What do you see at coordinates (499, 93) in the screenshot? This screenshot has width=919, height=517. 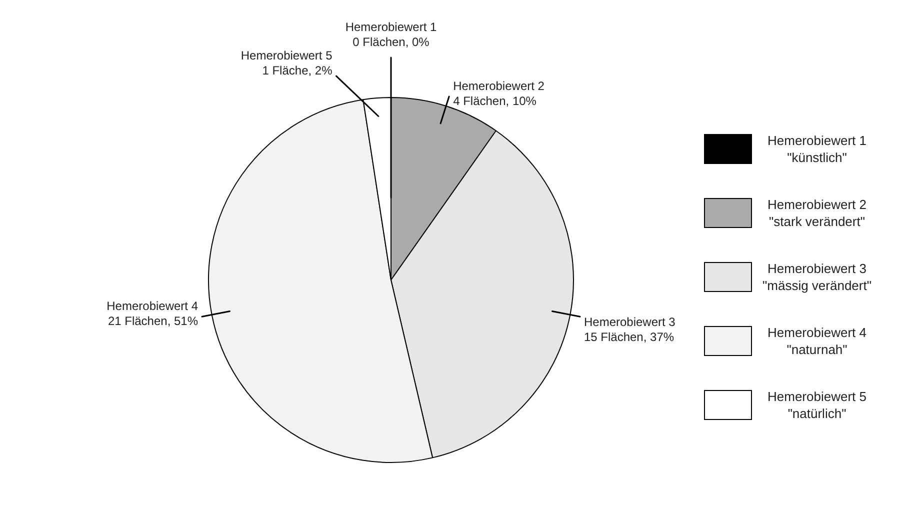 I see `data-label: Hemerobiewert 2 4 Flächen, 10%` at bounding box center [499, 93].